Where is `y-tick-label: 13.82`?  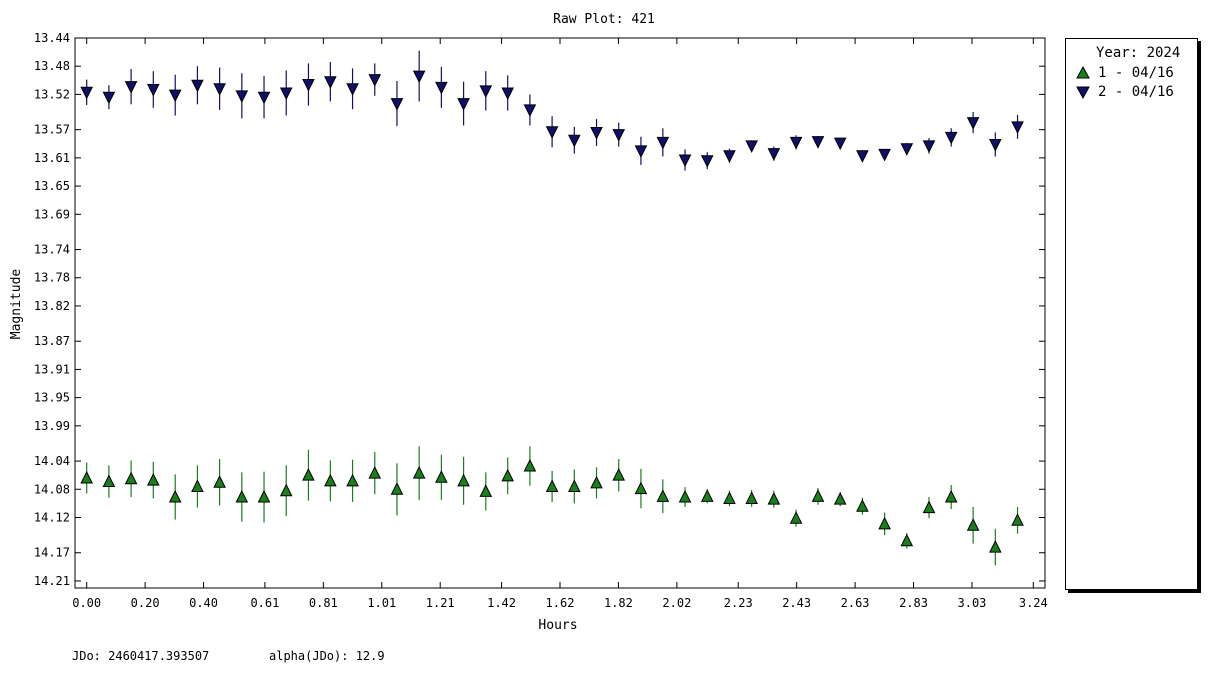 y-tick-label: 13.82 is located at coordinates (52, 306).